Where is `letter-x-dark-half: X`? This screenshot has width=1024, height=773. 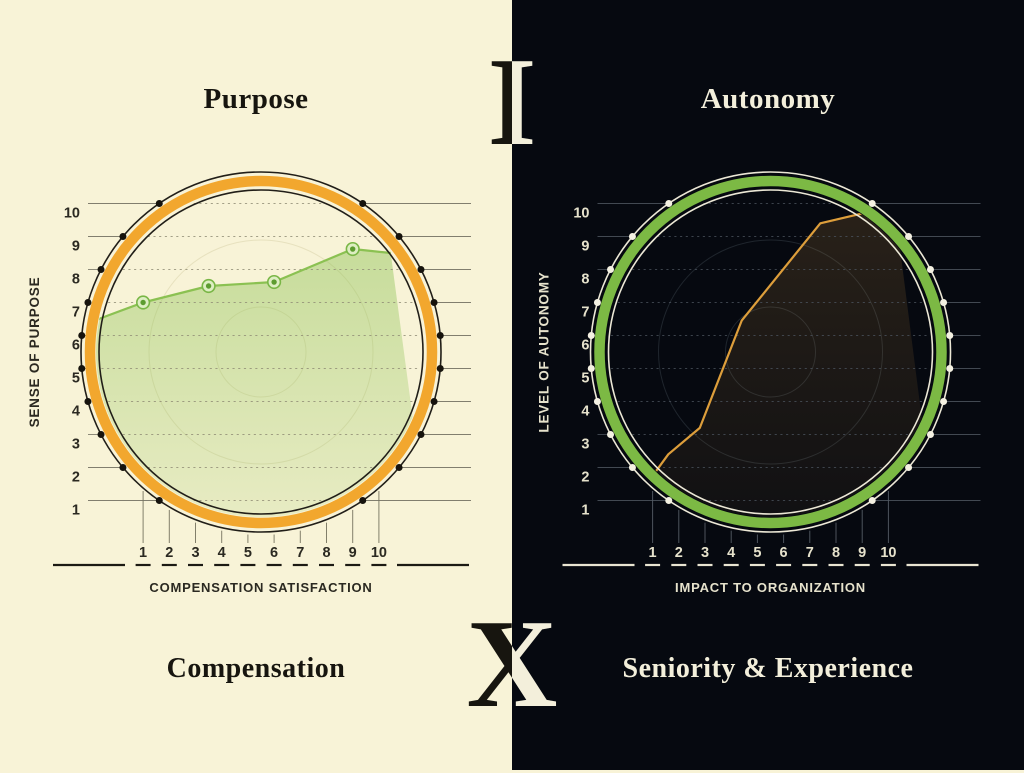
letter-x-dark-half: X is located at coordinates (512, 664).